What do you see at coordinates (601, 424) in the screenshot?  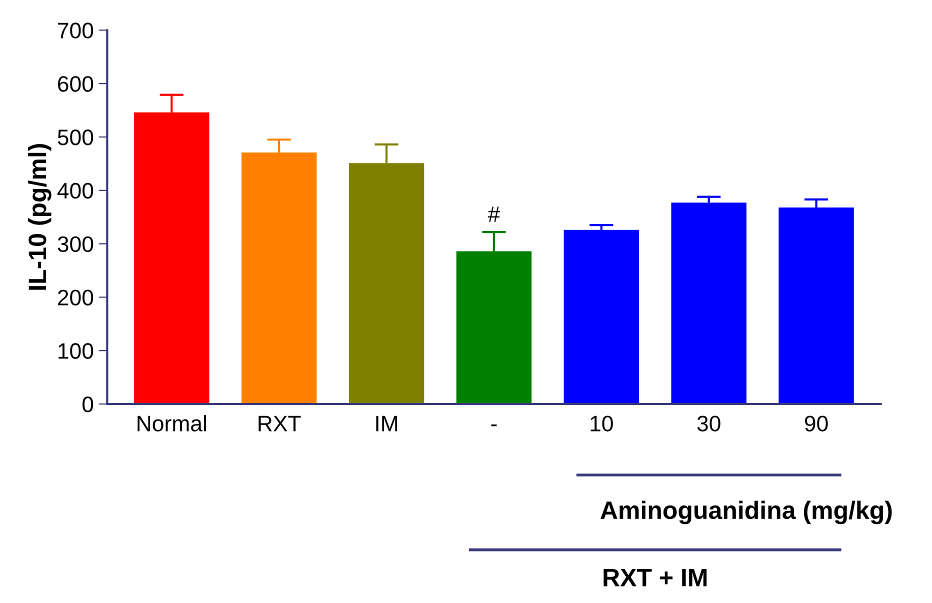 I see `x-tick-label: 10` at bounding box center [601, 424].